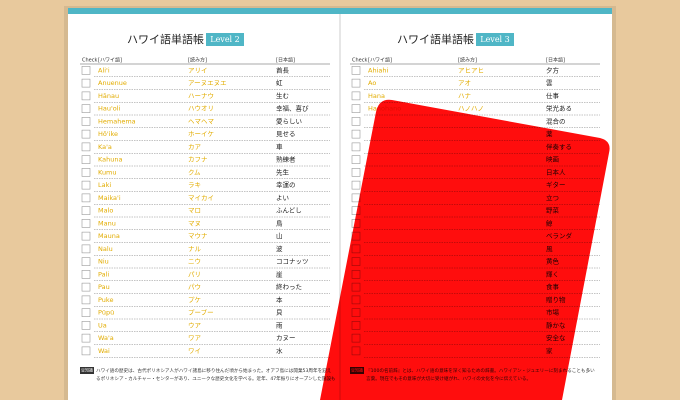 This screenshot has height=400, width=680. What do you see at coordinates (283, 69) in the screenshot?
I see `japanese: 酋長` at bounding box center [283, 69].